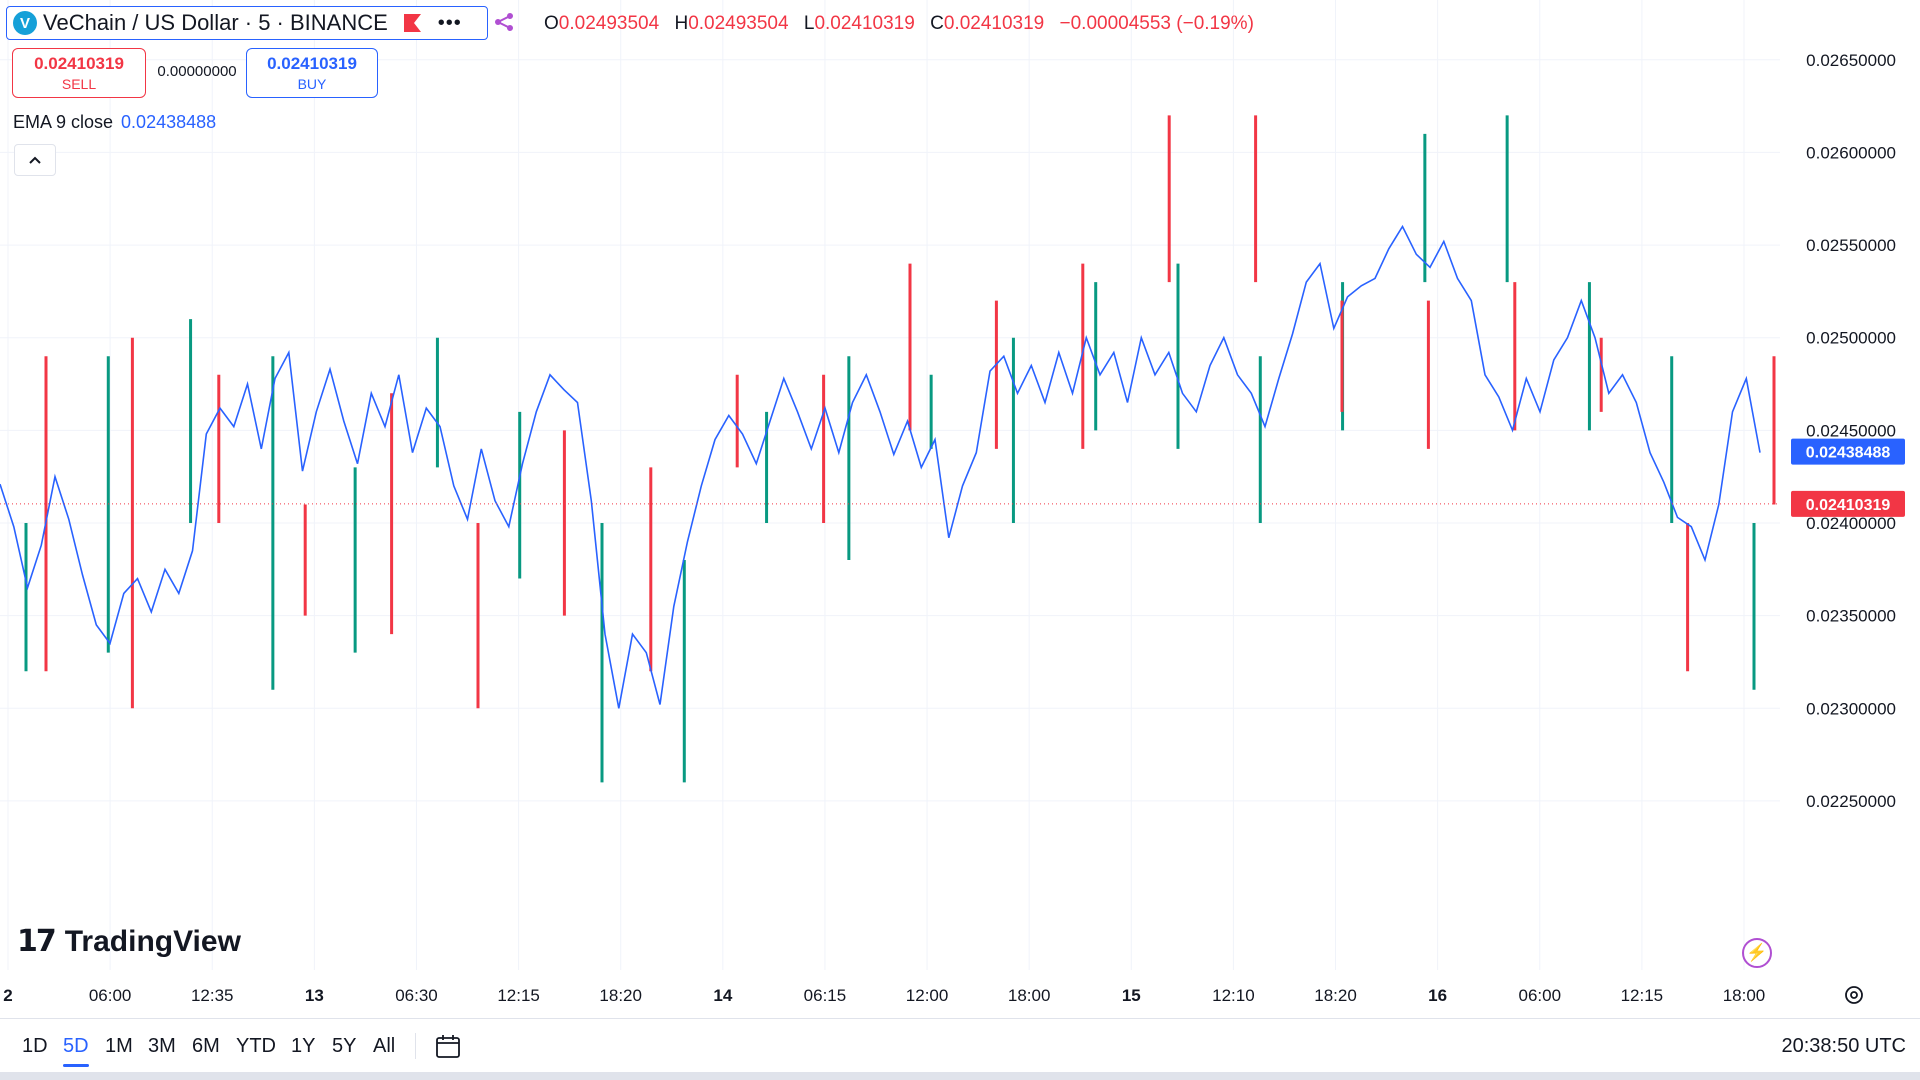 This screenshot has width=1920, height=1080. I want to click on timeframe-1m: 1M, so click(119, 1046).